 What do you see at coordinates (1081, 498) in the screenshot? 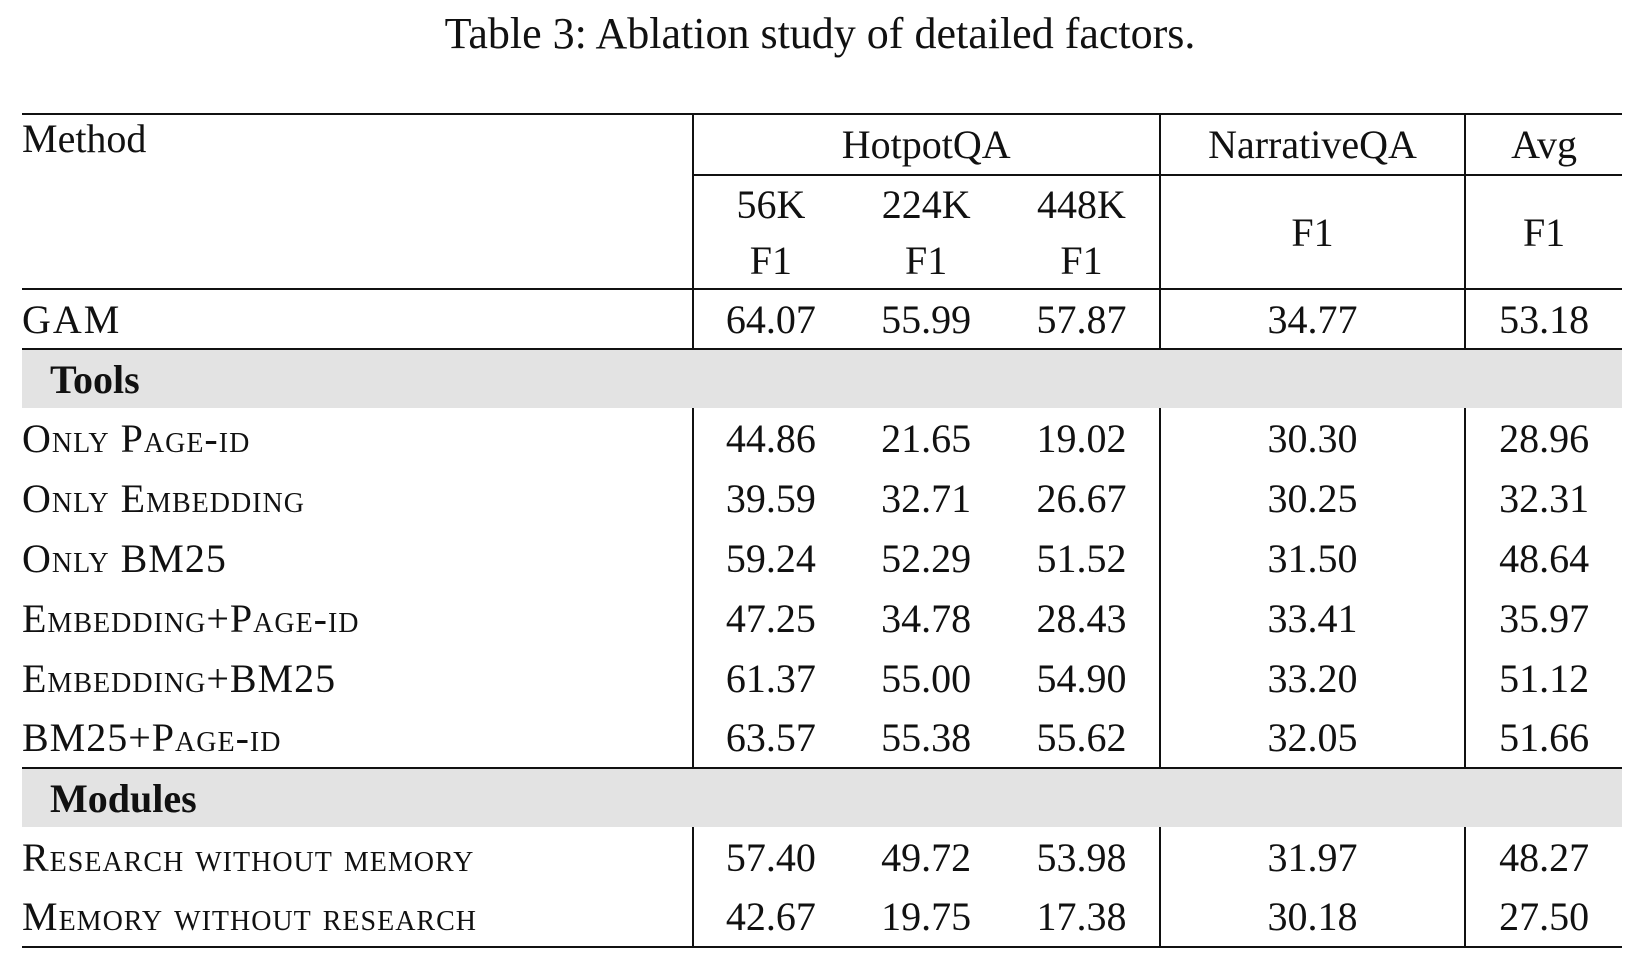
I see `cell-value: 26.67` at bounding box center [1081, 498].